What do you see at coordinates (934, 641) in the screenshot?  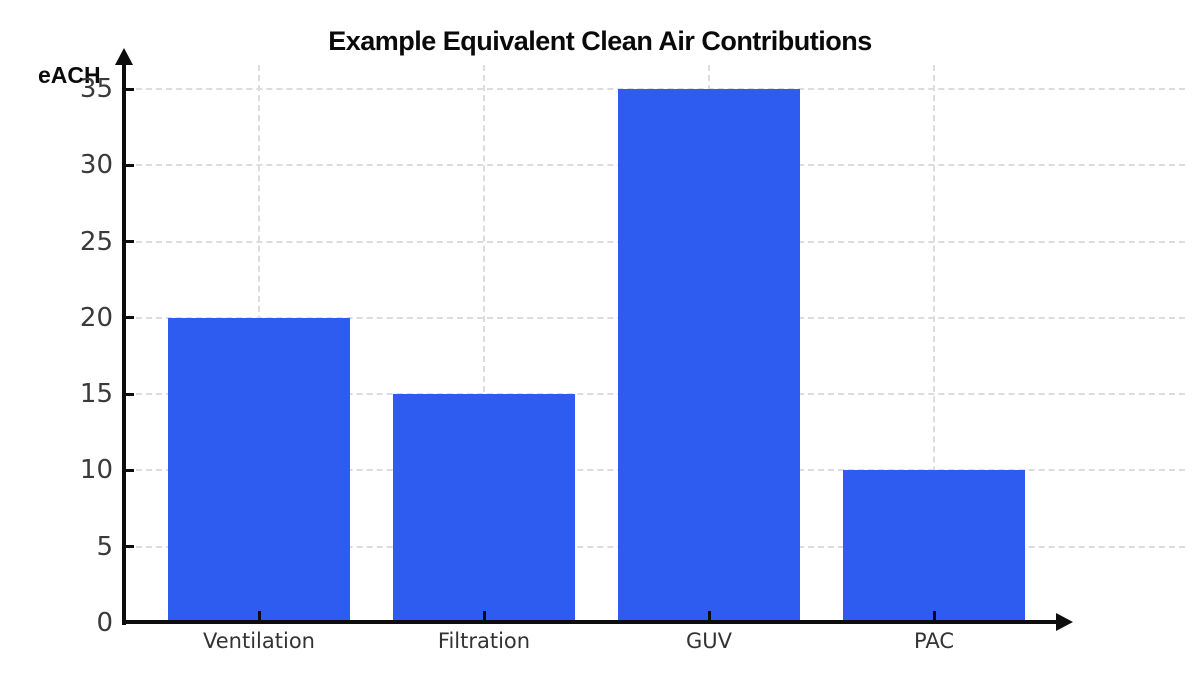 I see `x-tick-label-pac: PAC` at bounding box center [934, 641].